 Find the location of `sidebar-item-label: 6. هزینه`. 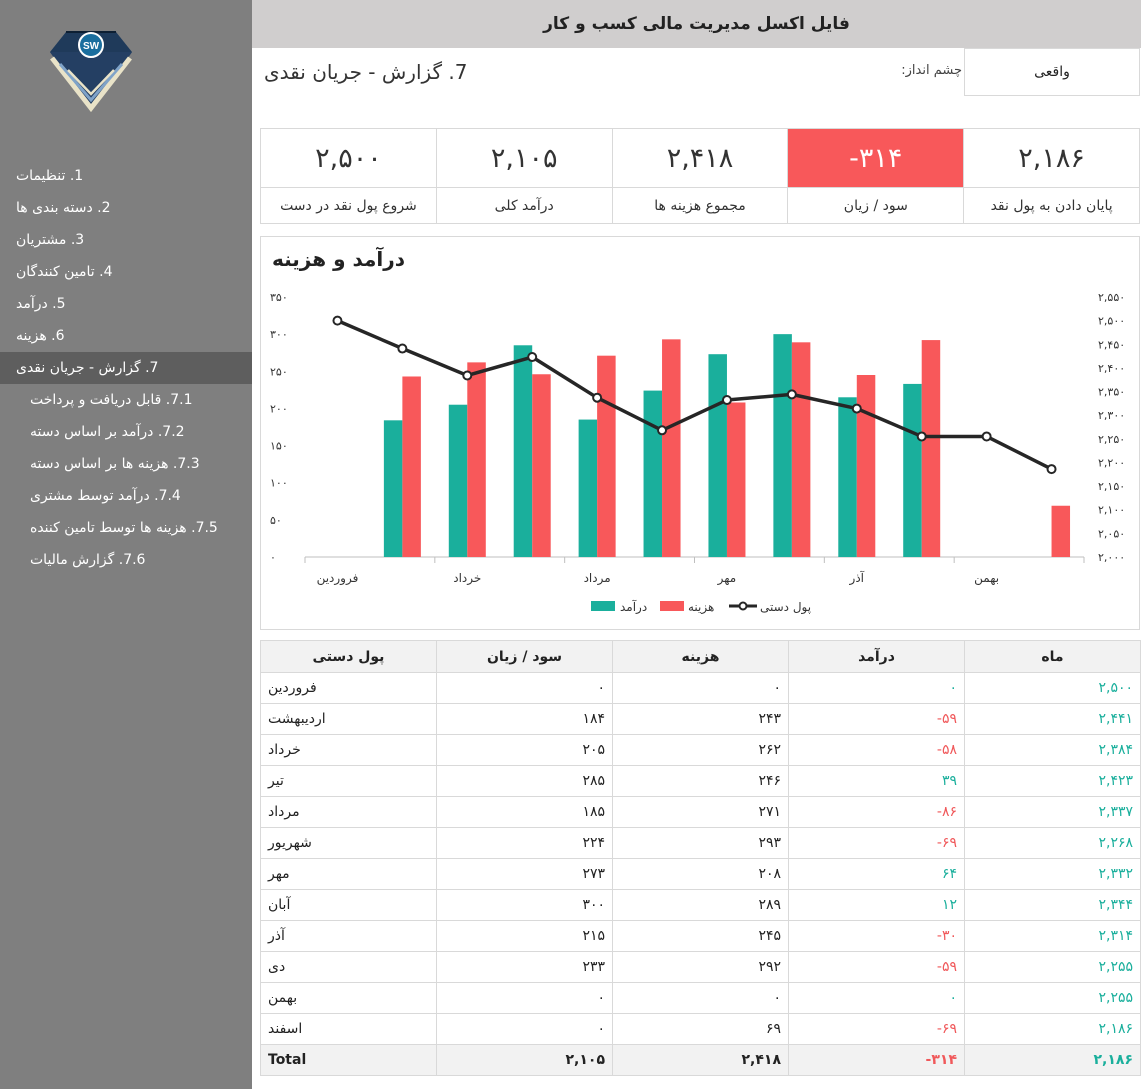

sidebar-item-label: 6. هزینه is located at coordinates (40, 336).